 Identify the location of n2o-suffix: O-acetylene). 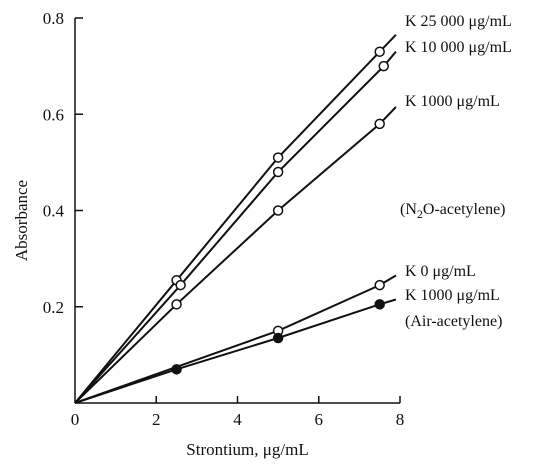
(464, 209).